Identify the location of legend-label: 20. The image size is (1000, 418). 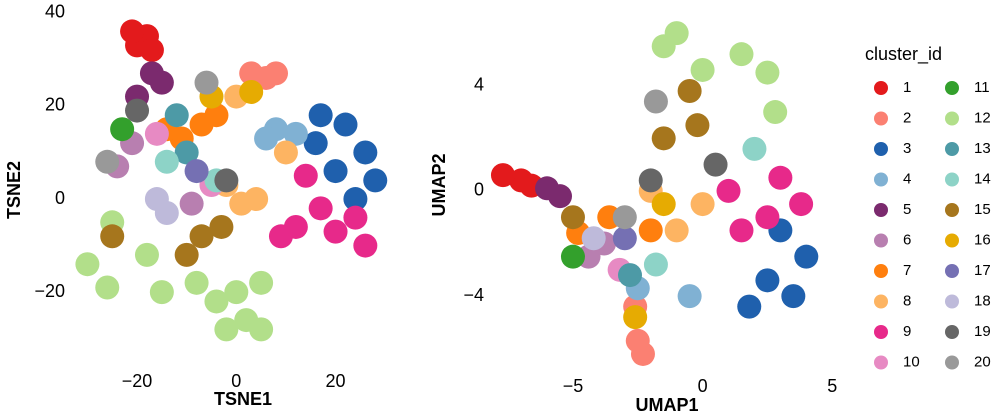
(982, 361).